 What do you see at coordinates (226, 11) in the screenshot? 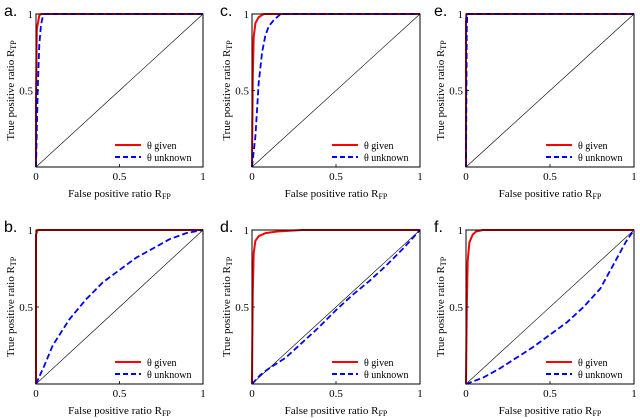
I see `panel-label: c.` at bounding box center [226, 11].